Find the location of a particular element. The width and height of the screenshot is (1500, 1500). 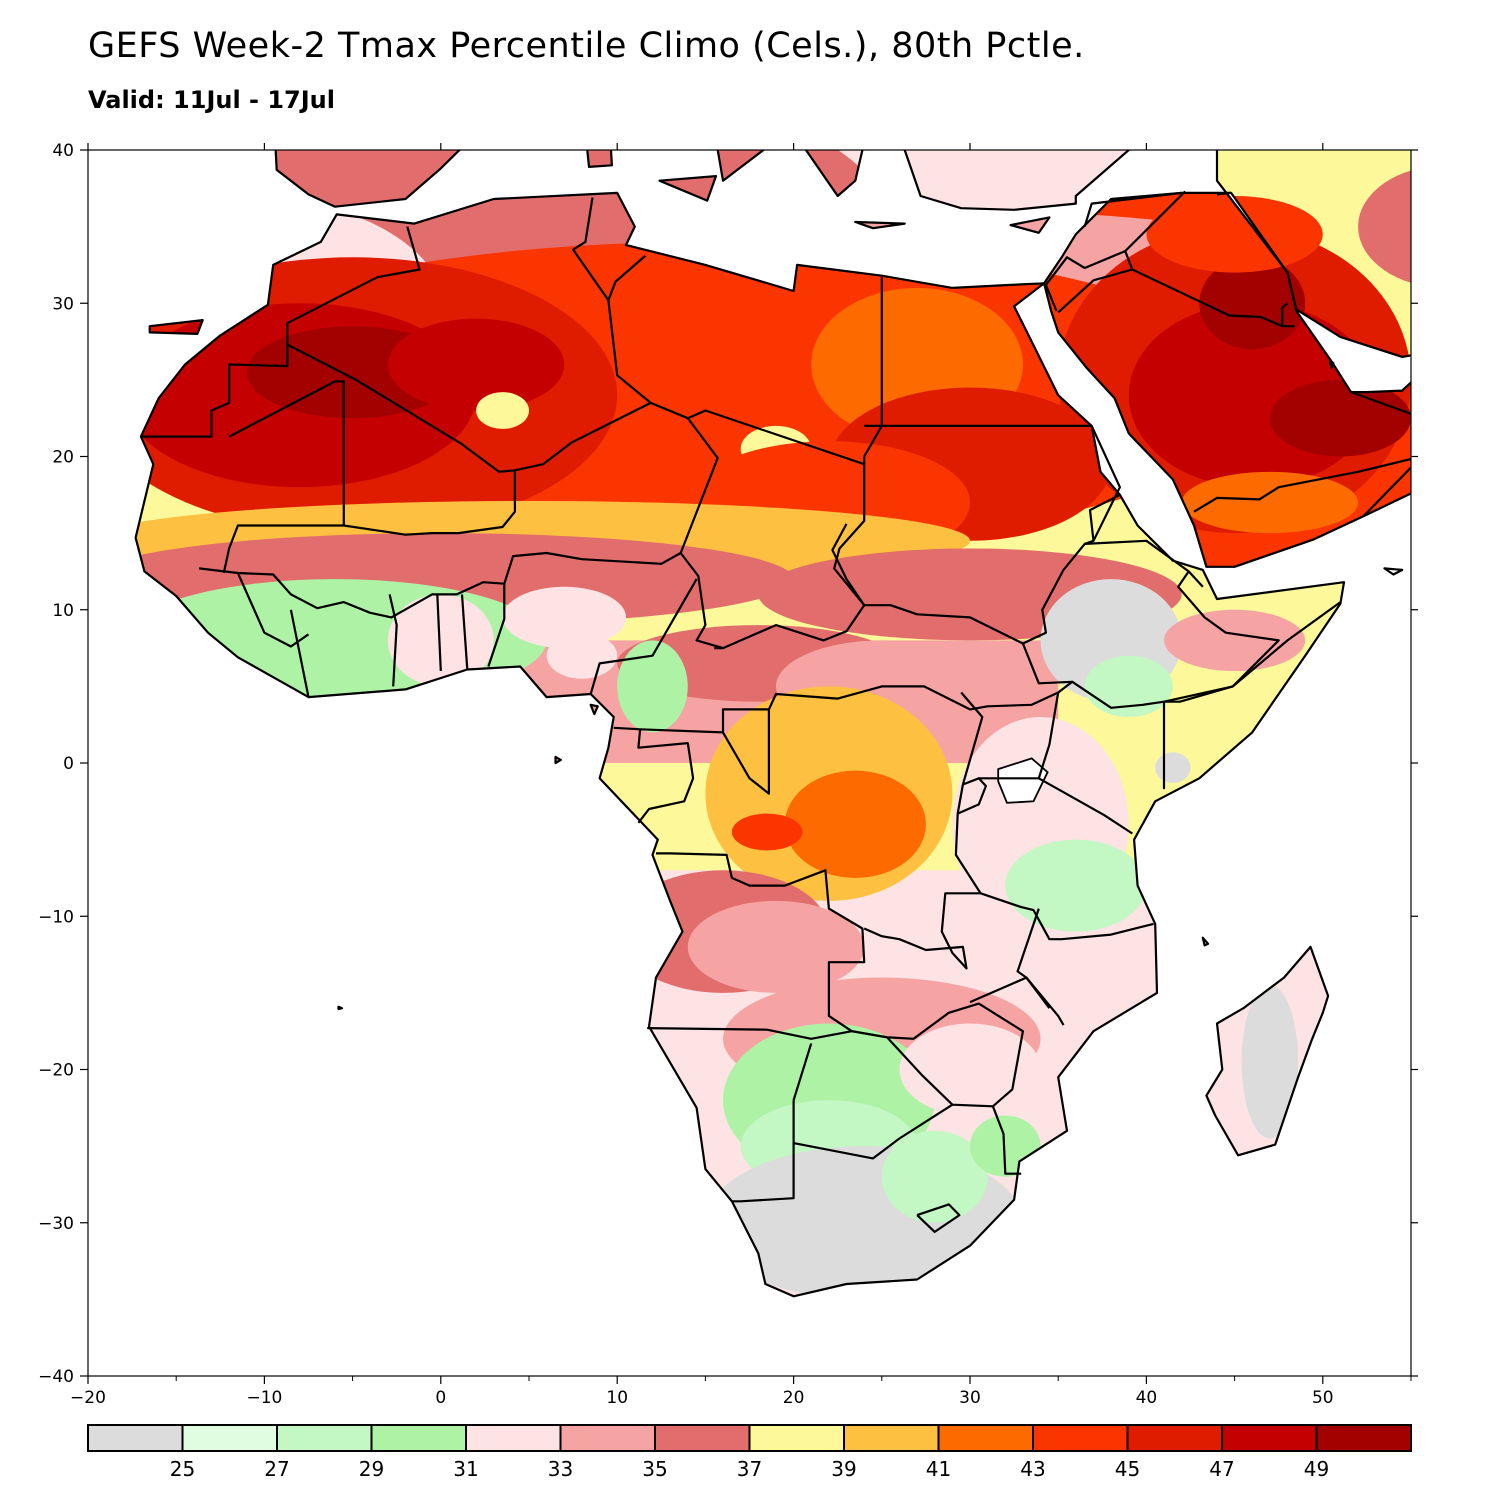

colorbar-label: 27 is located at coordinates (276, 1469).